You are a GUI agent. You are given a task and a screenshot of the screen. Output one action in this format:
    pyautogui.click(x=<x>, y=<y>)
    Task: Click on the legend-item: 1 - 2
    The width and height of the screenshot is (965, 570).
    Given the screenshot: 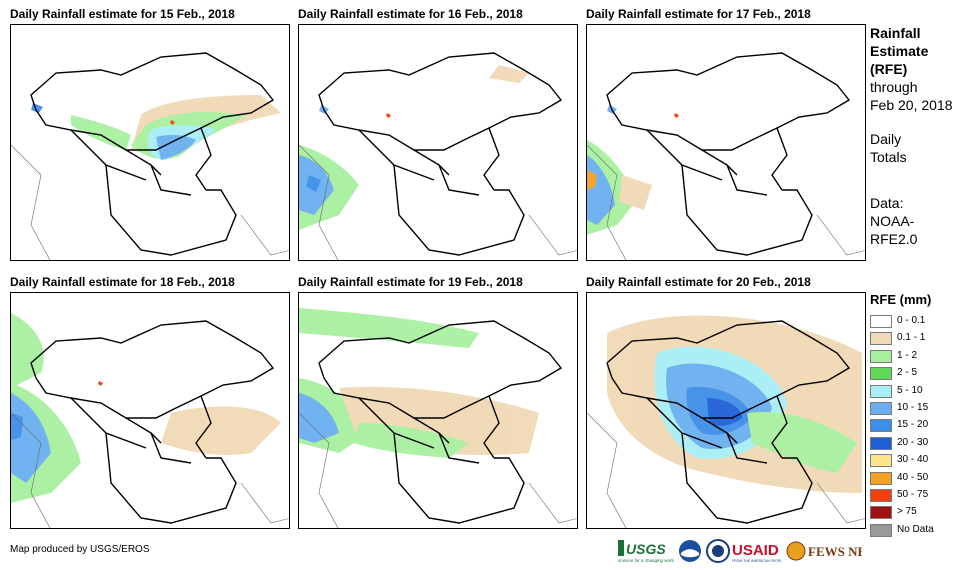 What is the action you would take?
    pyautogui.click(x=915, y=356)
    